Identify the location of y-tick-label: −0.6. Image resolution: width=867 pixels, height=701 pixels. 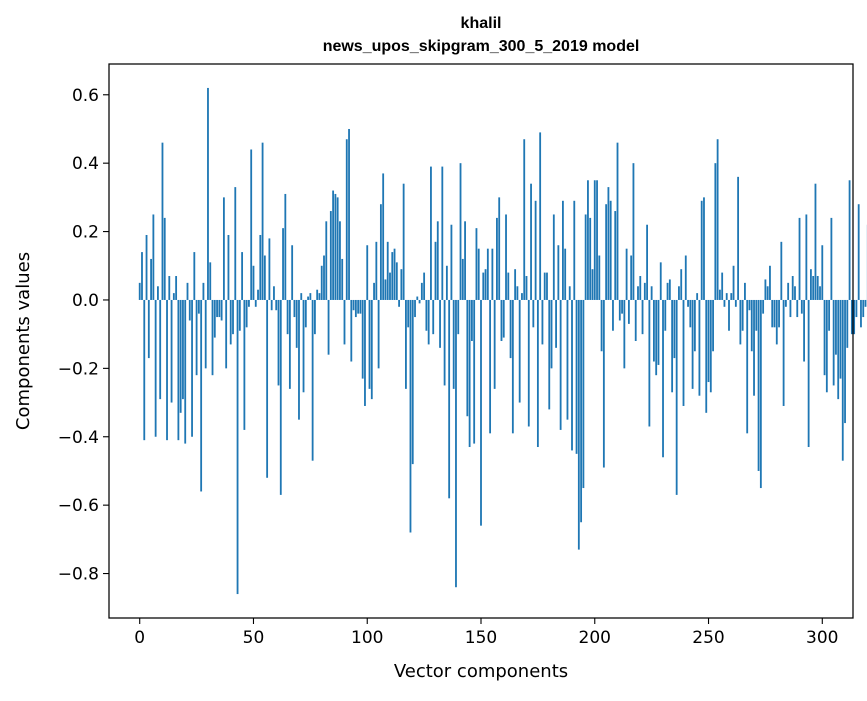
(78, 506).